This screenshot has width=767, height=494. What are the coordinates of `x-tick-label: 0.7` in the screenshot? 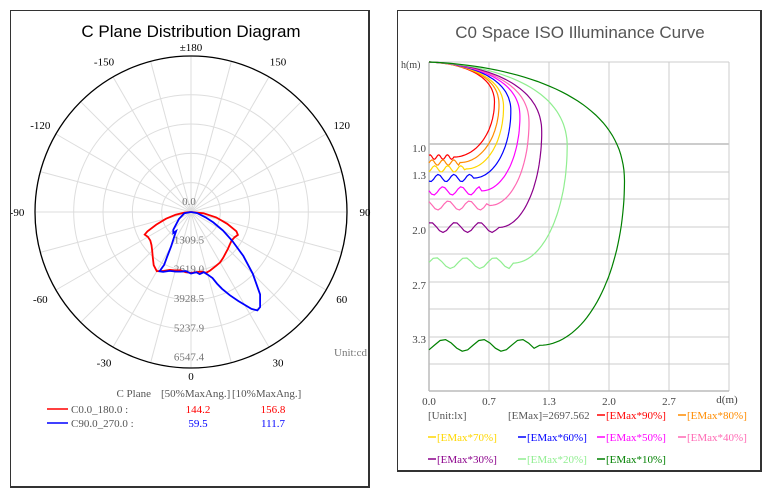 It's located at (489, 402).